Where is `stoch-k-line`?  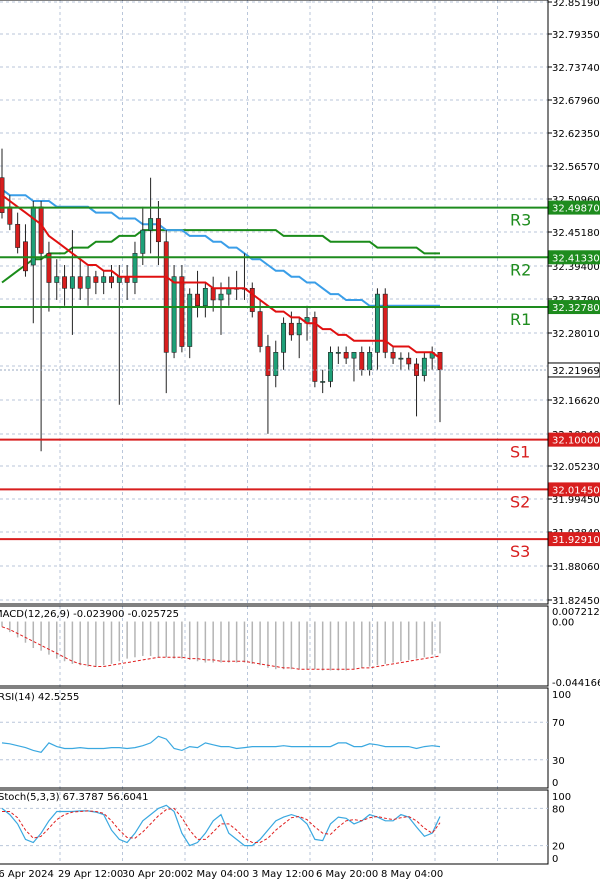 stoch-k-line is located at coordinates (221, 825).